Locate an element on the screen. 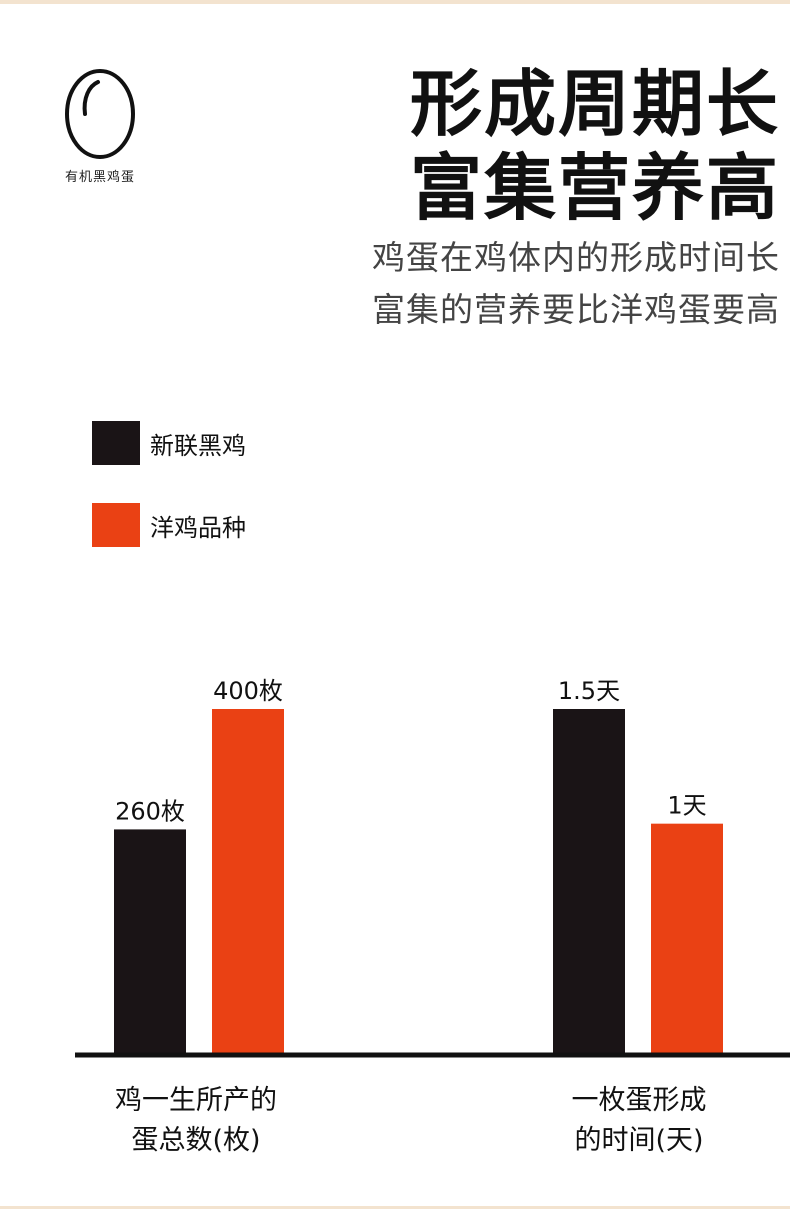 The height and width of the screenshot is (1209, 790). bar-formation-time-black is located at coordinates (589, 881).